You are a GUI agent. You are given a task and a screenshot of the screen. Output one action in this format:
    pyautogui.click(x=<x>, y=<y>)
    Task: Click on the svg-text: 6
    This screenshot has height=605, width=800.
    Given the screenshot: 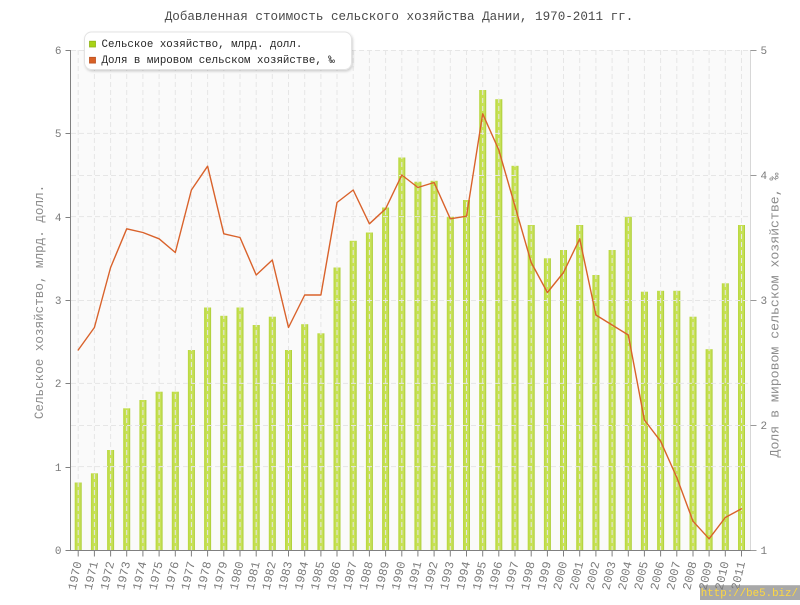 What is the action you would take?
    pyautogui.click(x=58, y=52)
    